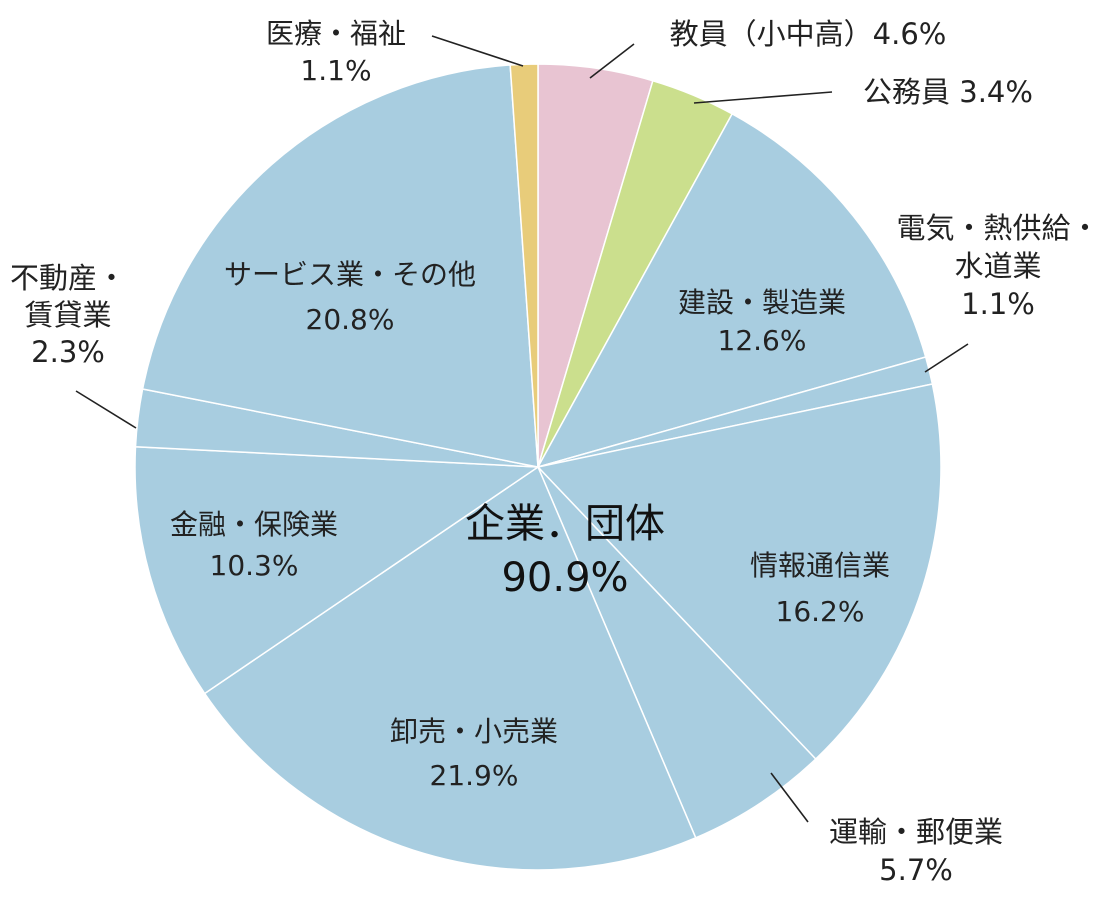  Describe the element at coordinates (820, 611) in the screenshot. I see `slice-label-4-line-1: 16.2%` at that location.